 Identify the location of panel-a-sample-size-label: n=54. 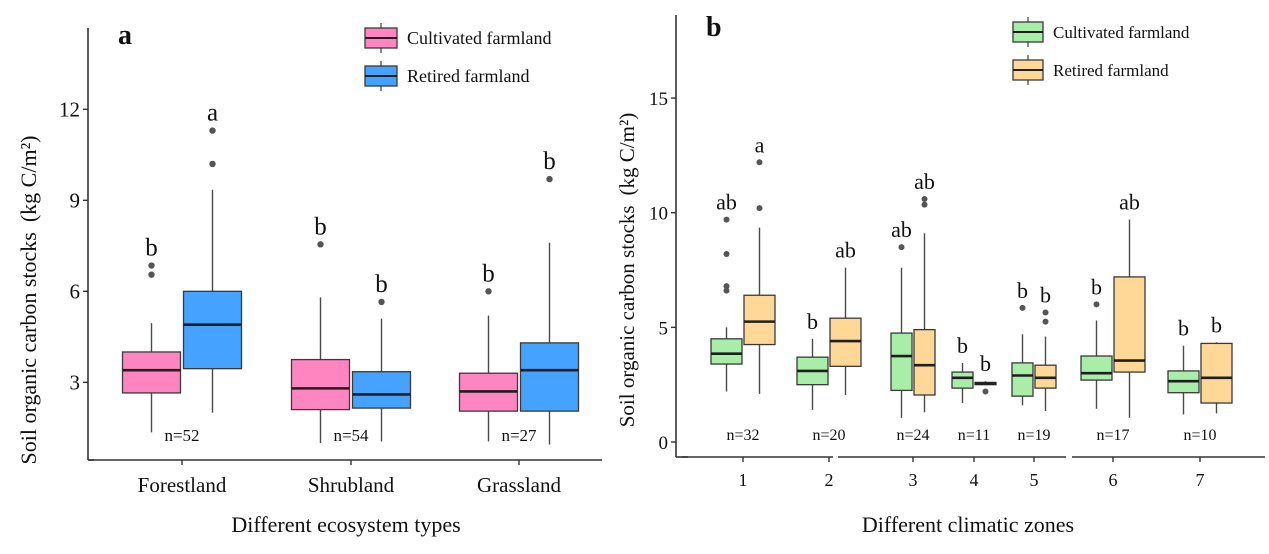
(351, 435).